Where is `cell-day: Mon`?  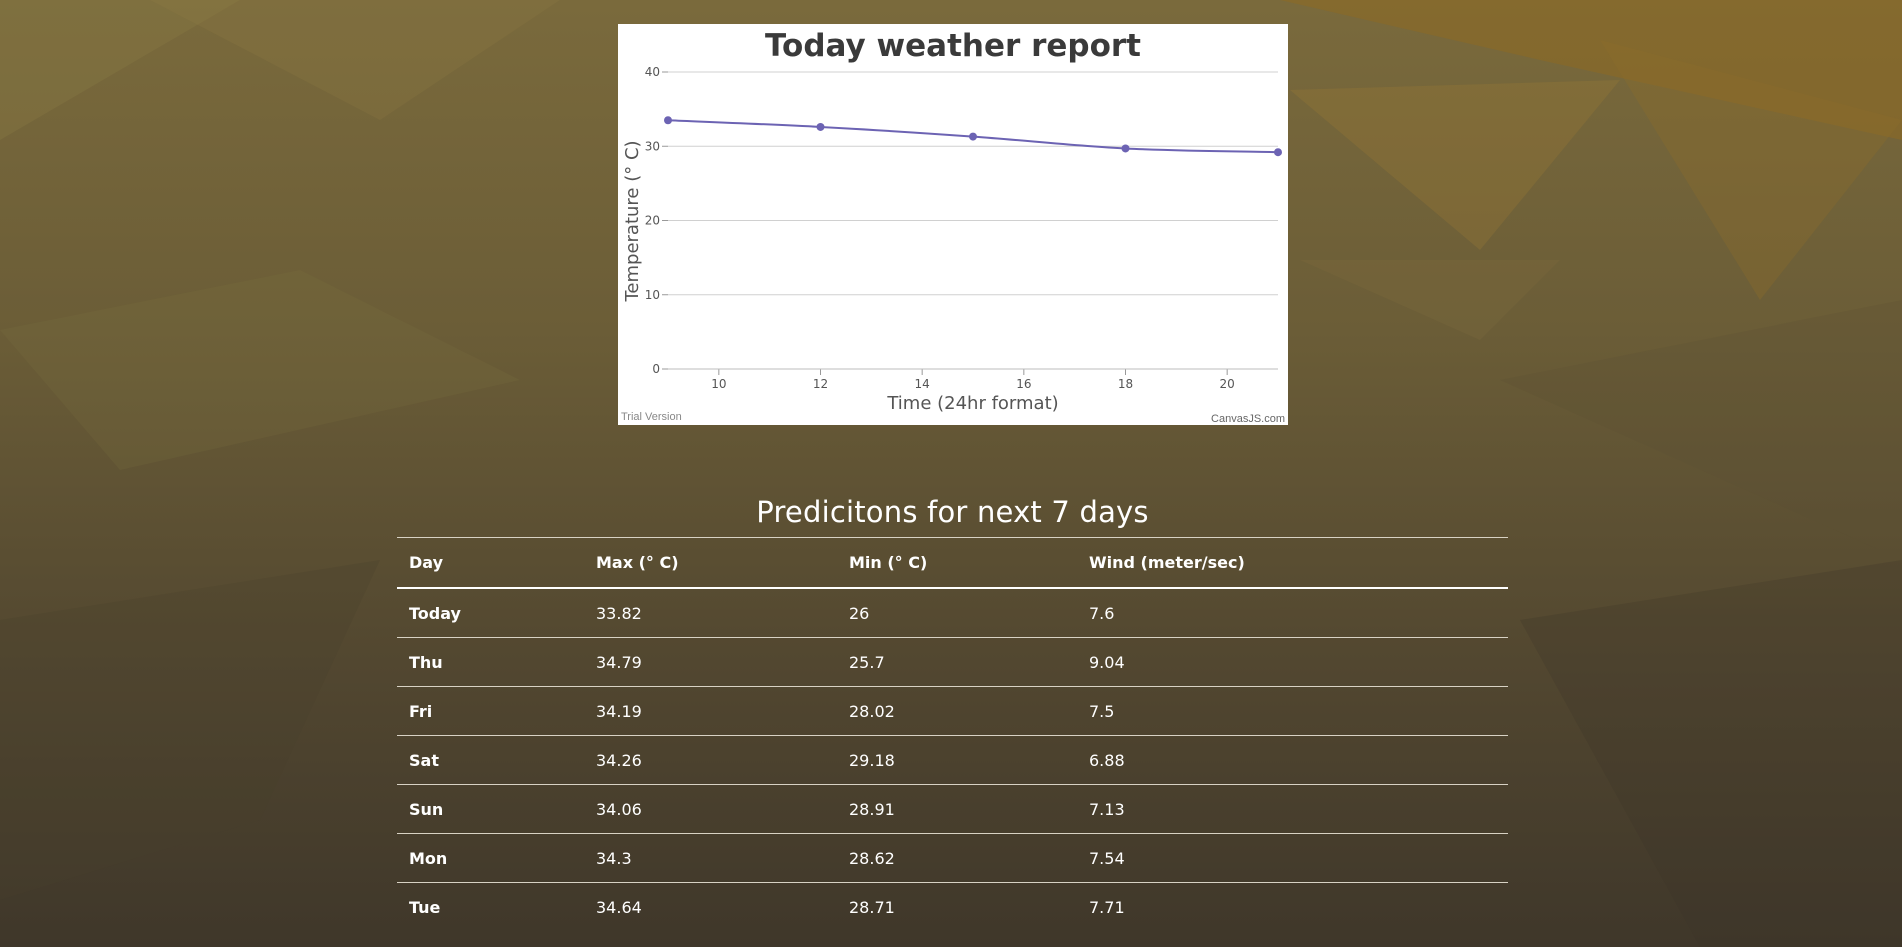
cell-day: Mon is located at coordinates (490, 858).